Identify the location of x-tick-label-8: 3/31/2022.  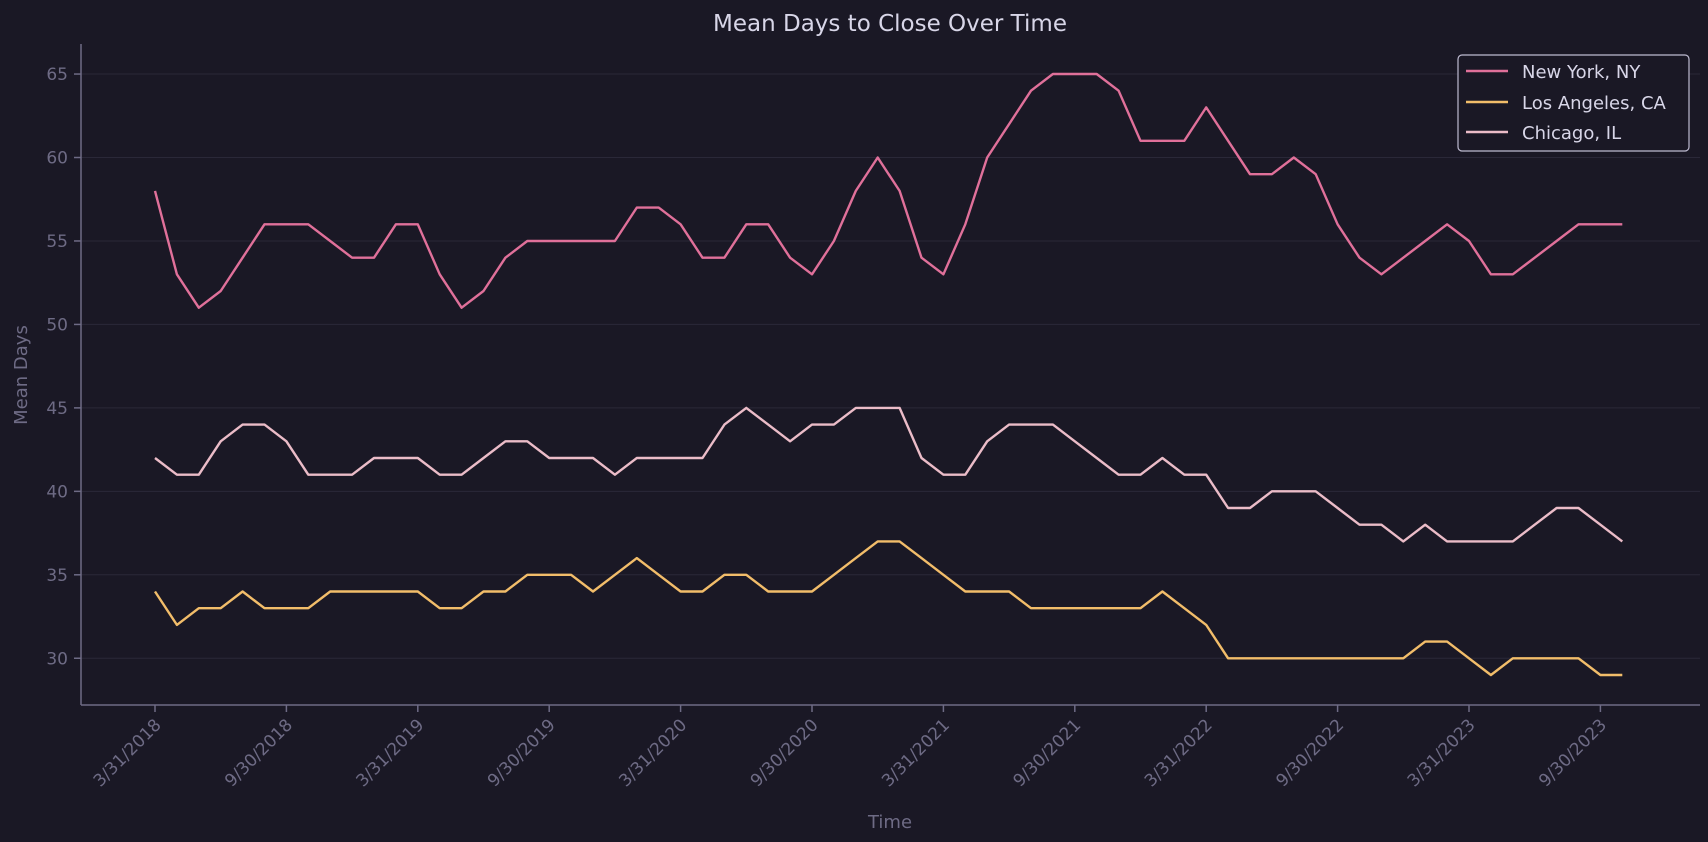
(1179, 753).